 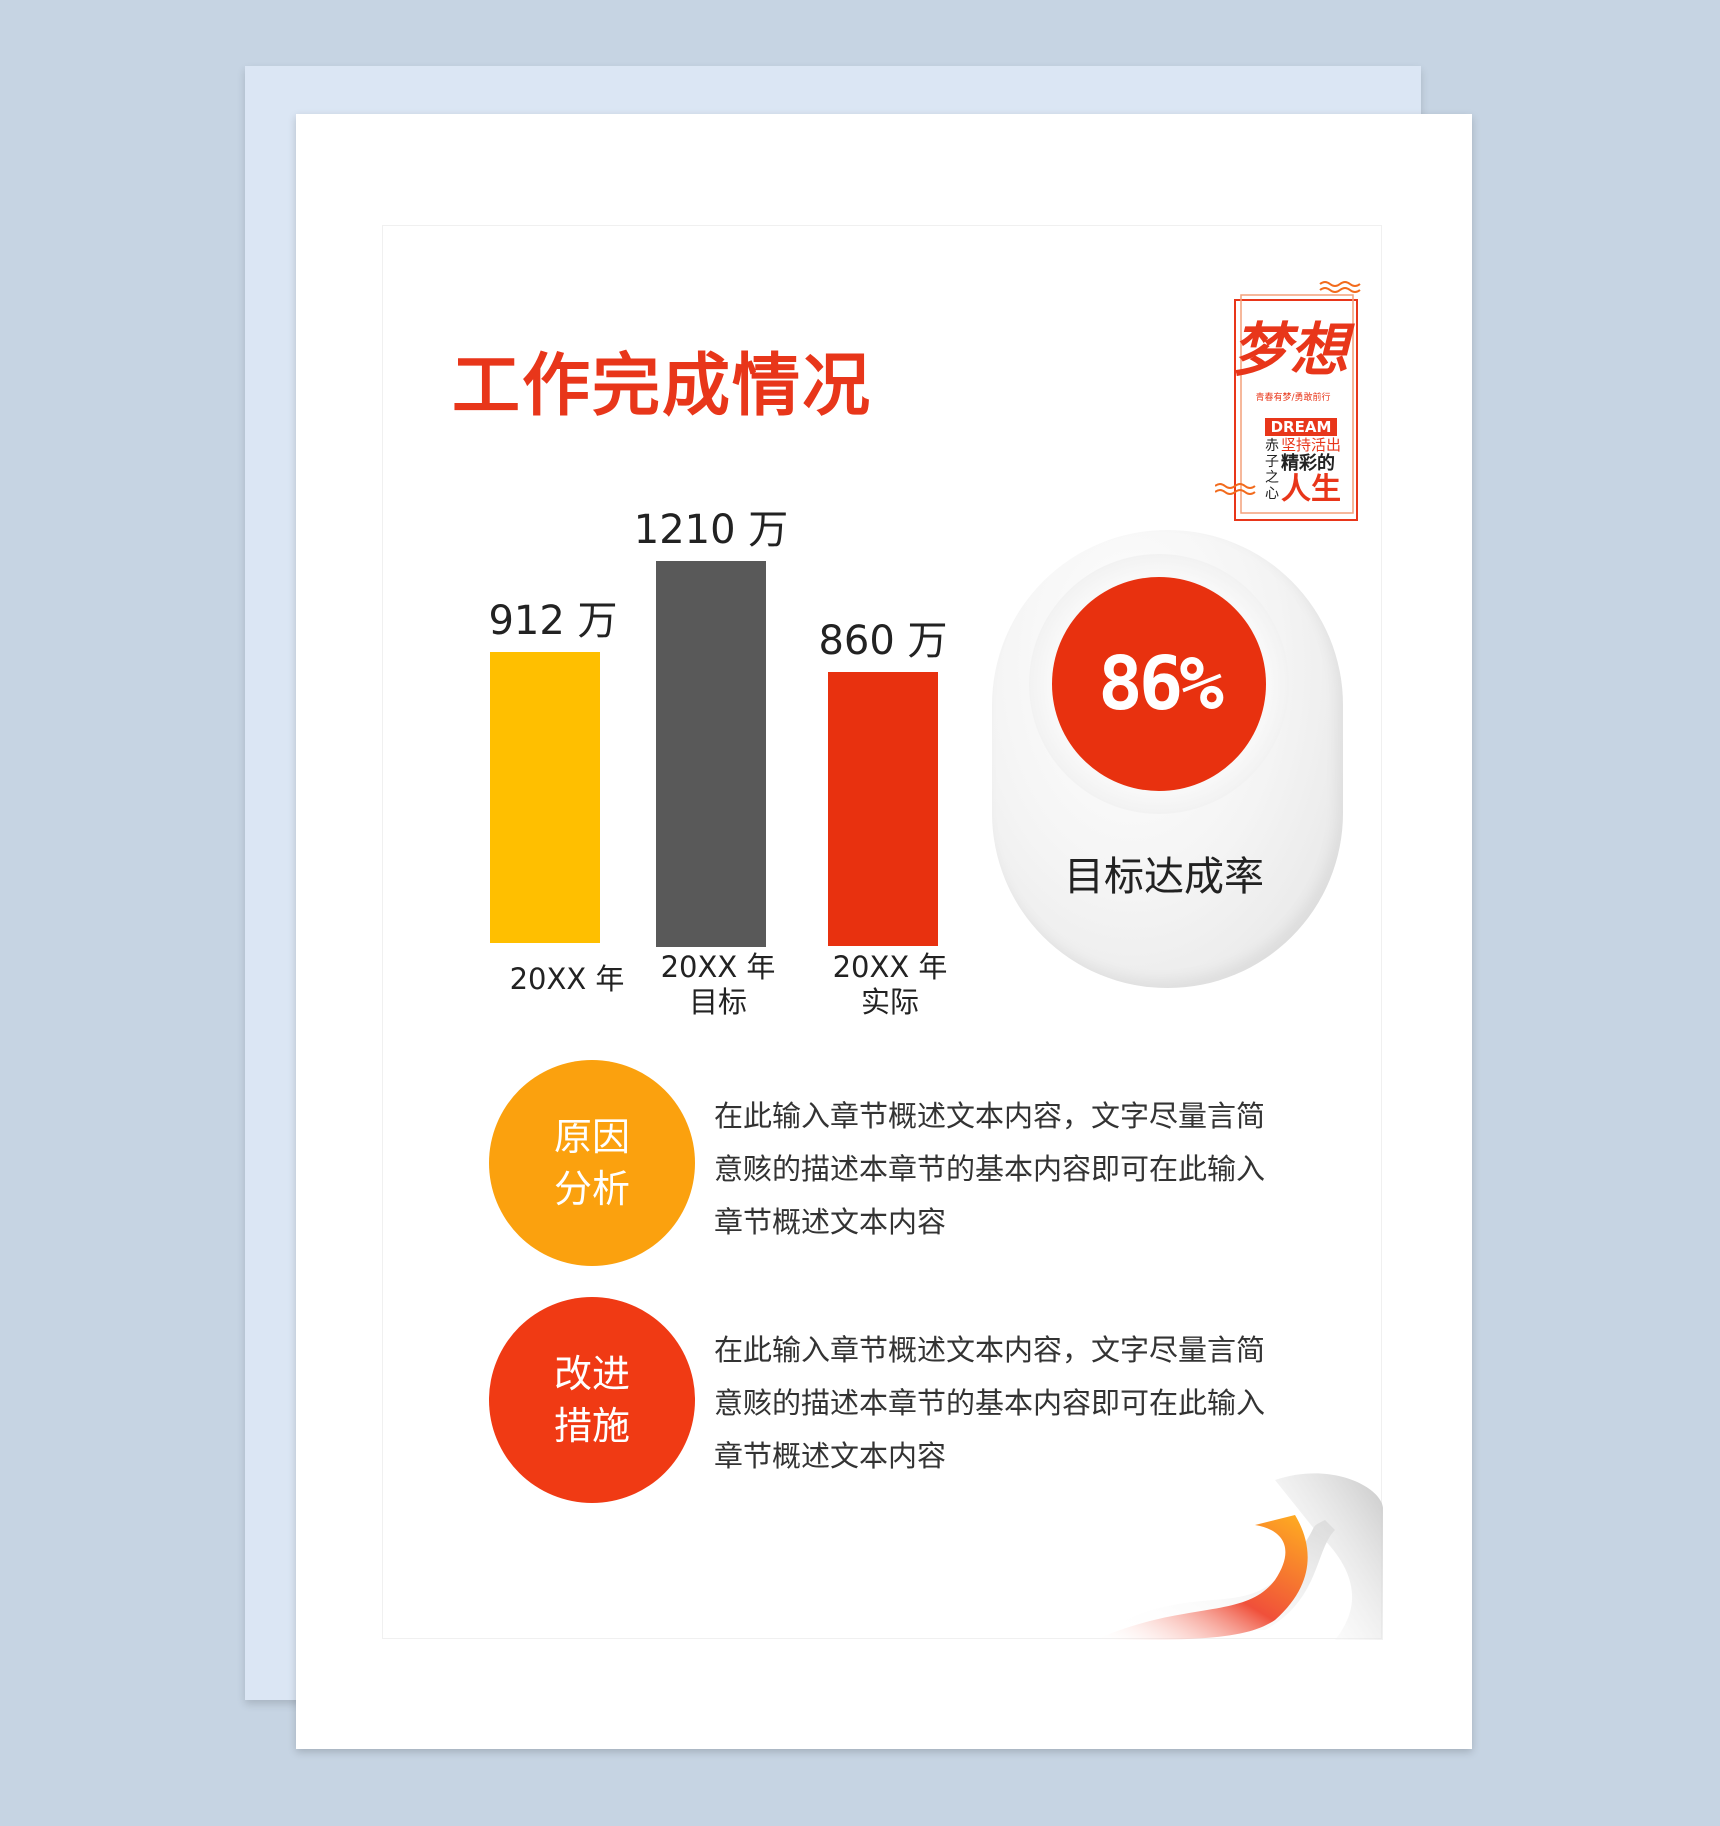 I want to click on svg-text: 青春有梦/勇敢前行, so click(x=1292, y=397).